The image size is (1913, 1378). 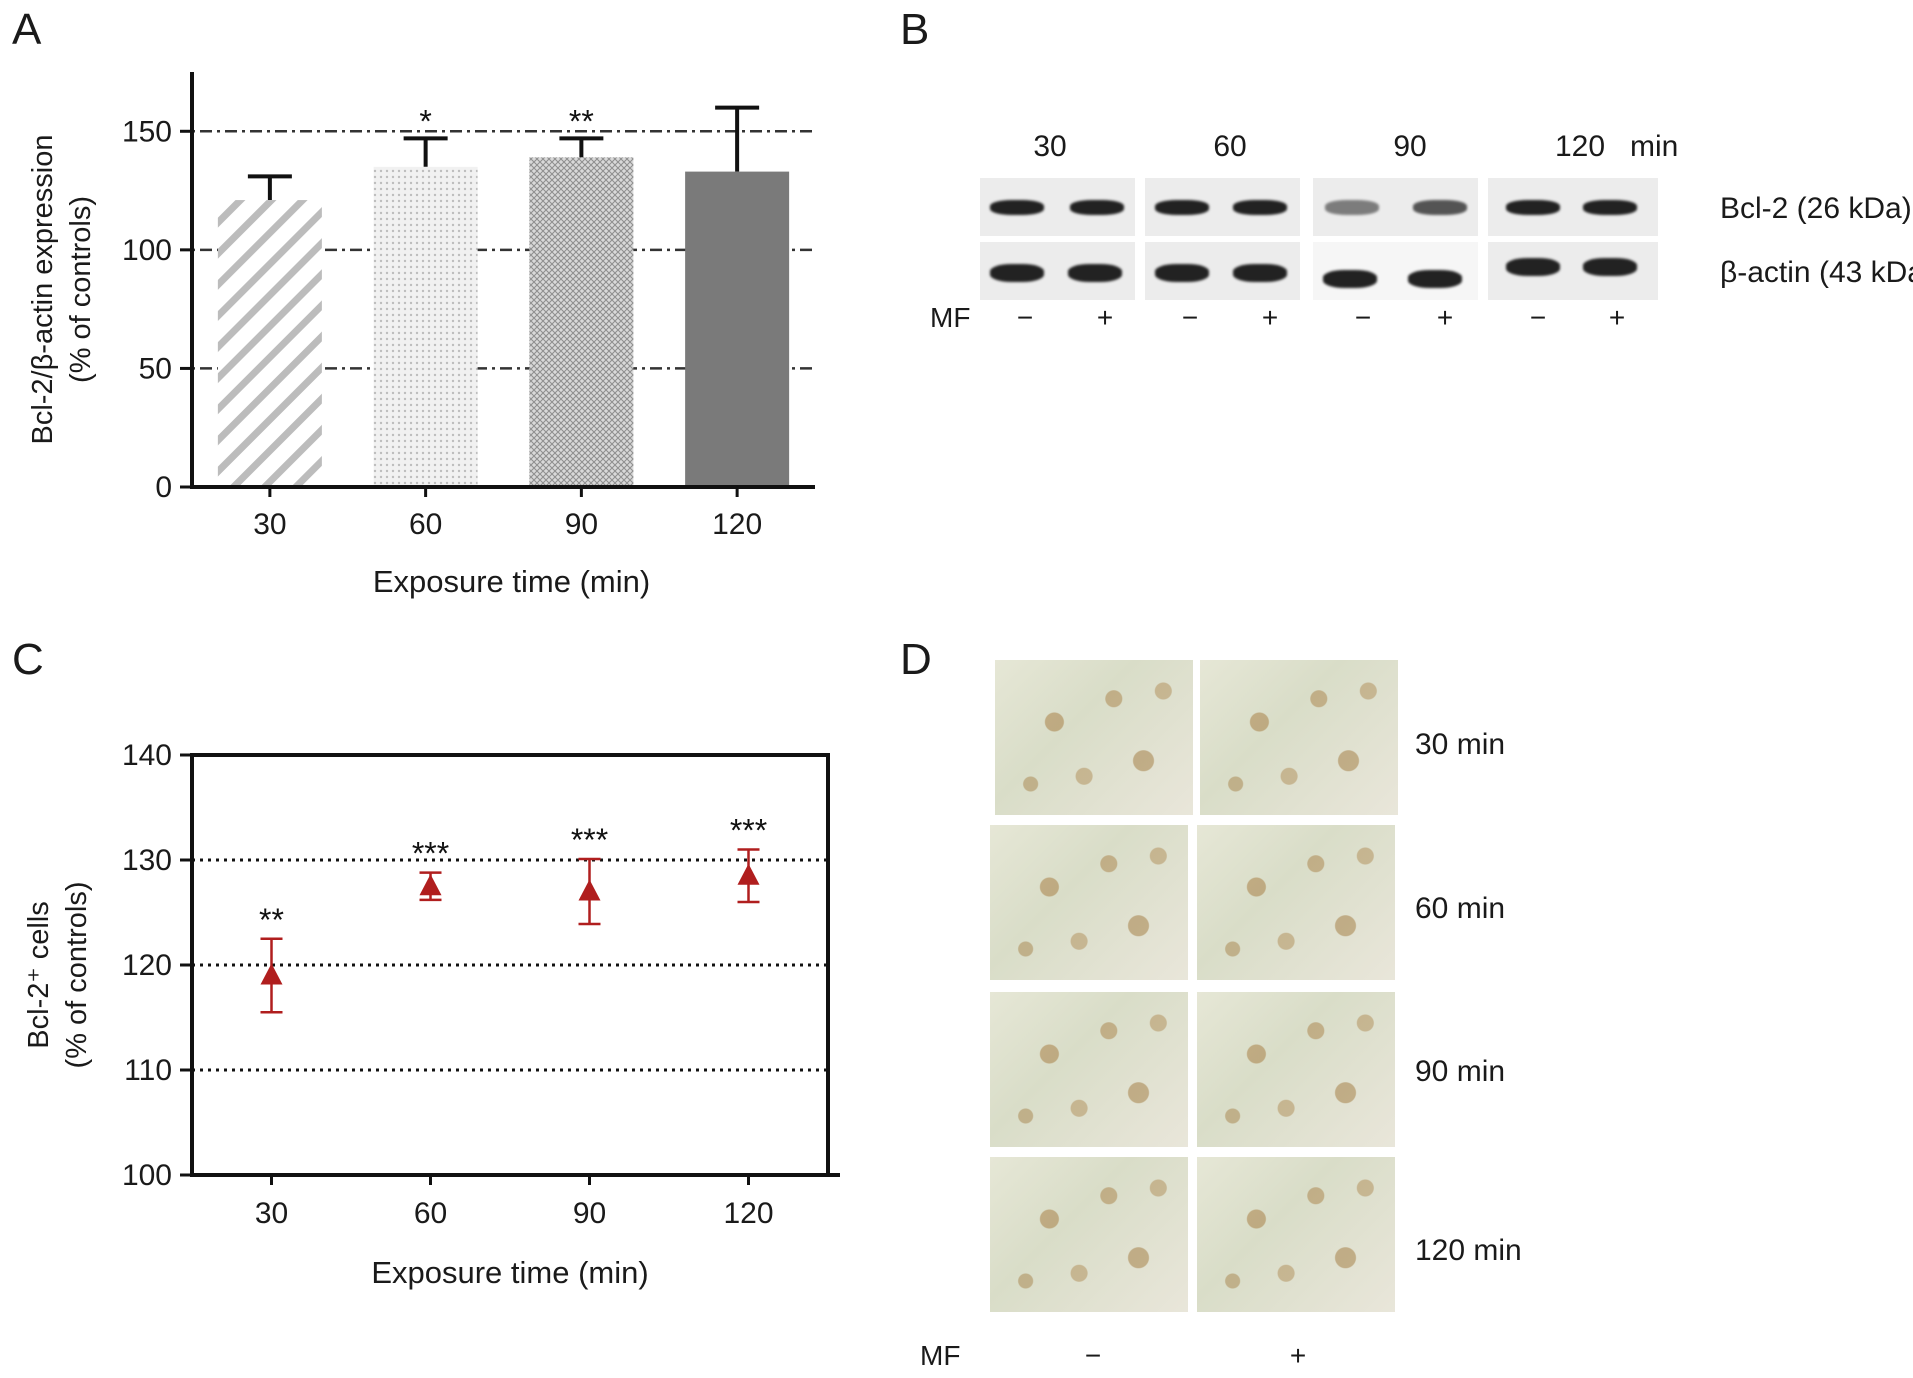 What do you see at coordinates (39, 974) in the screenshot?
I see `y-axis-label: Bcl-2⁺ cells` at bounding box center [39, 974].